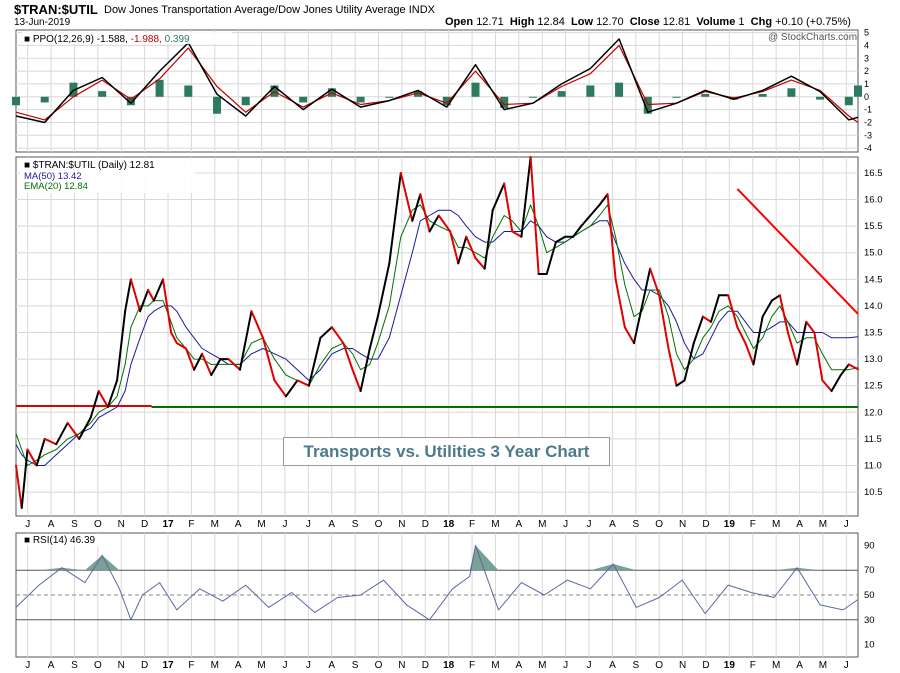 The image size is (900, 673). What do you see at coordinates (449, 665) in the screenshot?
I see `x-tick-label: 18` at bounding box center [449, 665].